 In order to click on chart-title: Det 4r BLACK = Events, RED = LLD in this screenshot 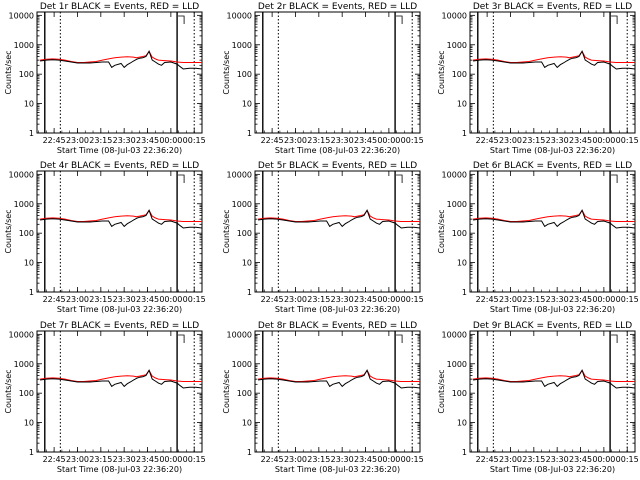, I will do `click(119, 166)`.